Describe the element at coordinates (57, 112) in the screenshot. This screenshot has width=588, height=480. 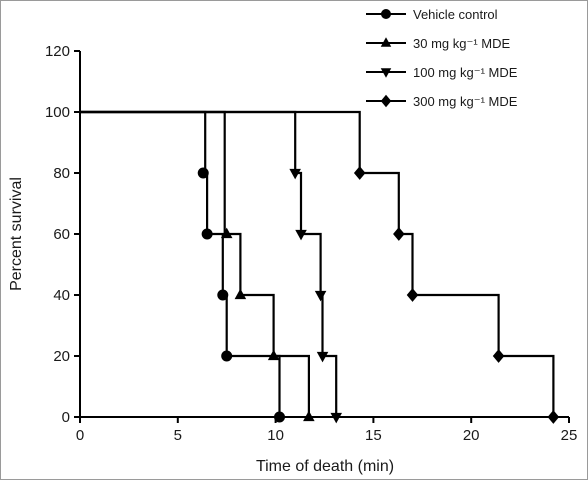
I see `y-tick-label: 100` at that location.